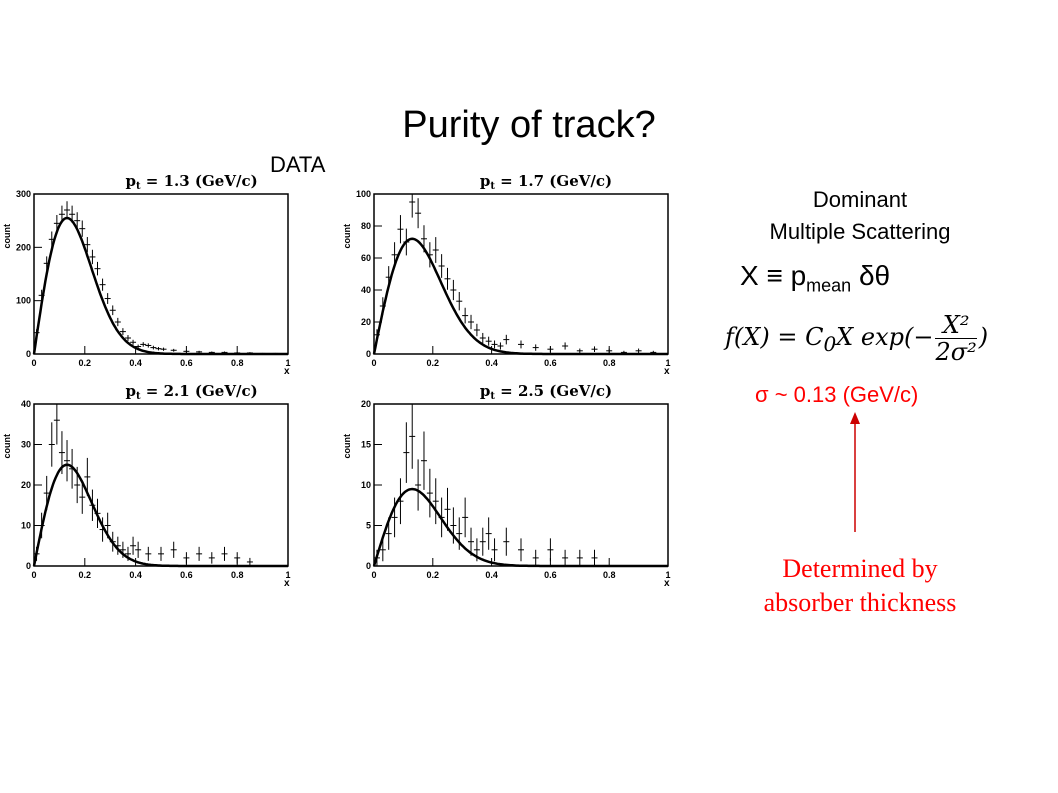 This screenshot has width=1058, height=793. I want to click on x-def-suffix: δθ, so click(871, 275).